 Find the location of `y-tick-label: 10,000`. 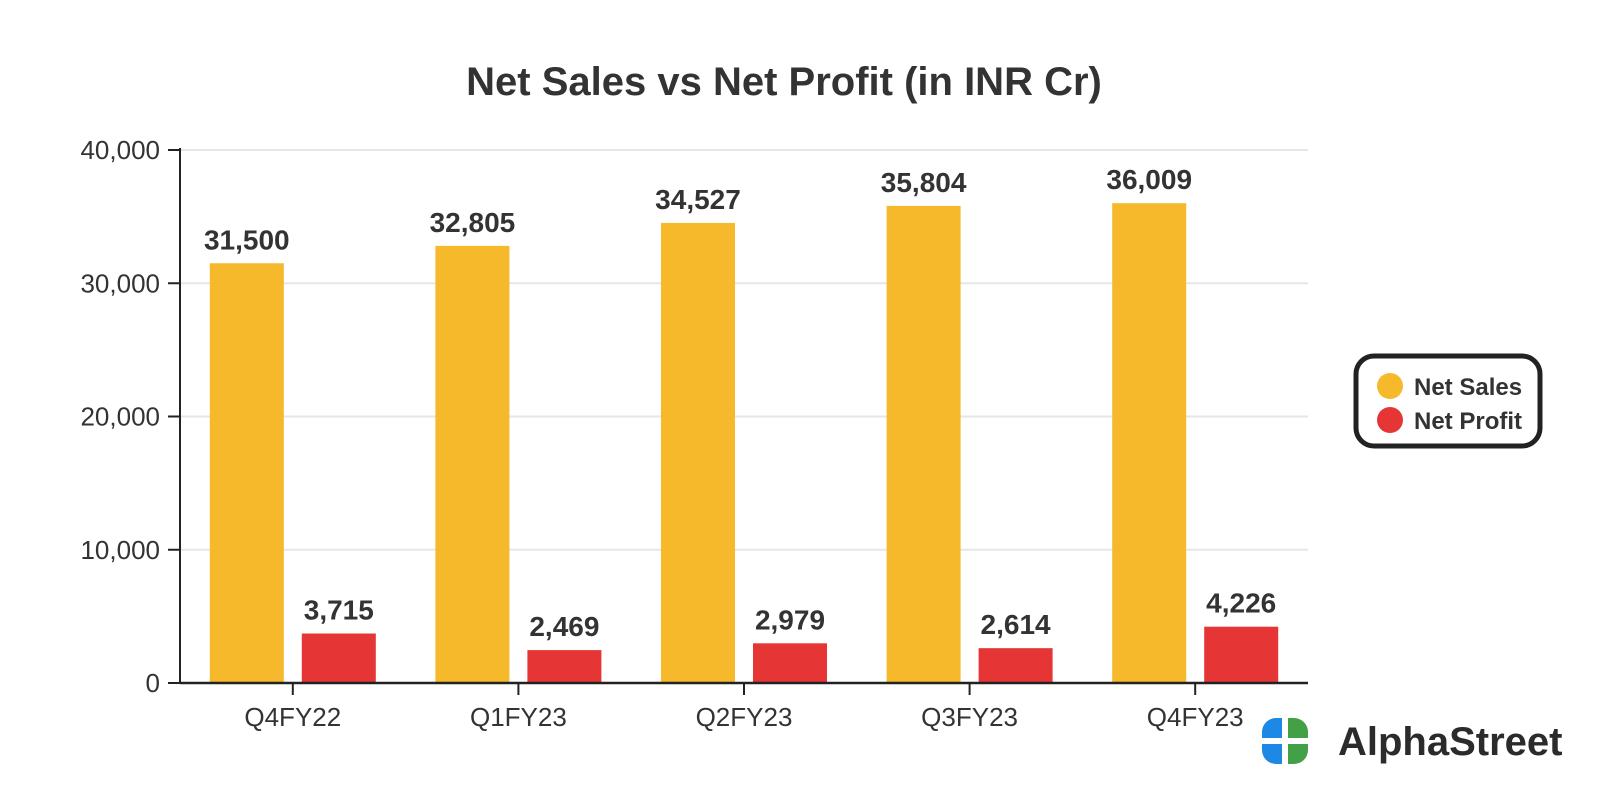

y-tick-label: 10,000 is located at coordinates (120, 550).